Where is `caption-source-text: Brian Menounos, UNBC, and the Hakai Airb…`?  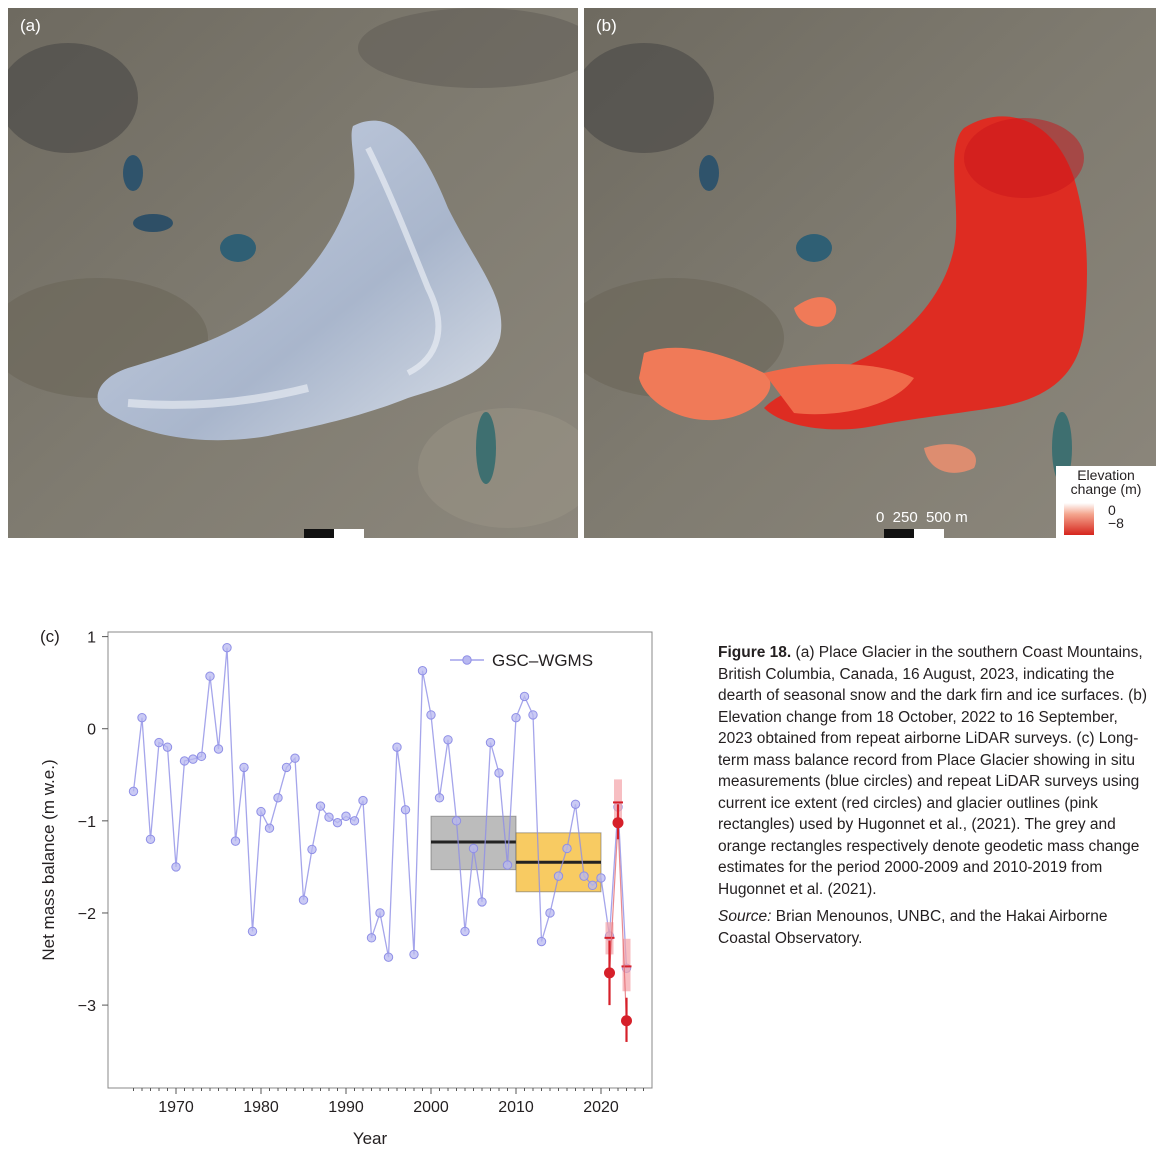
caption-source-text: Brian Menounos, UNBC, and the Hakai Airb… is located at coordinates (913, 927).